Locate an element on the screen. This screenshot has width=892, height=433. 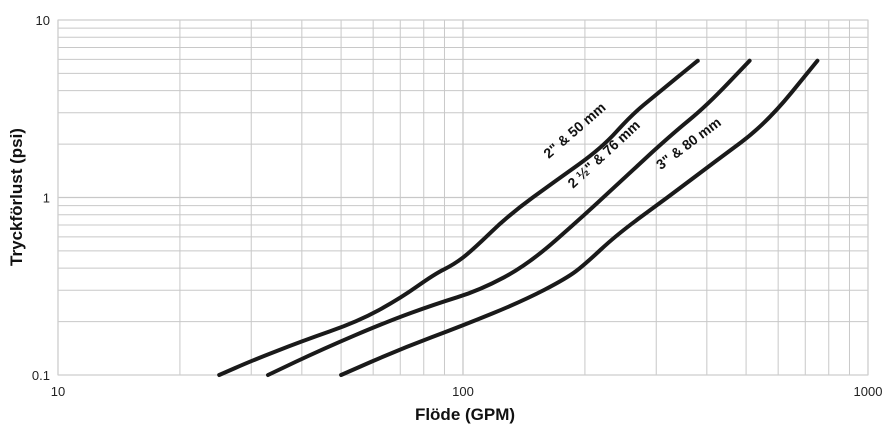
x-tick-label: 1000 is located at coordinates (868, 391).